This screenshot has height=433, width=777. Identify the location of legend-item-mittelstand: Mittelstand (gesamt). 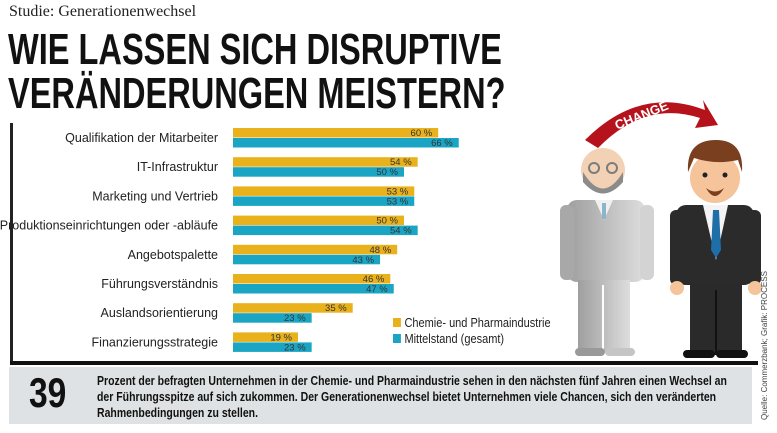
(448, 339).